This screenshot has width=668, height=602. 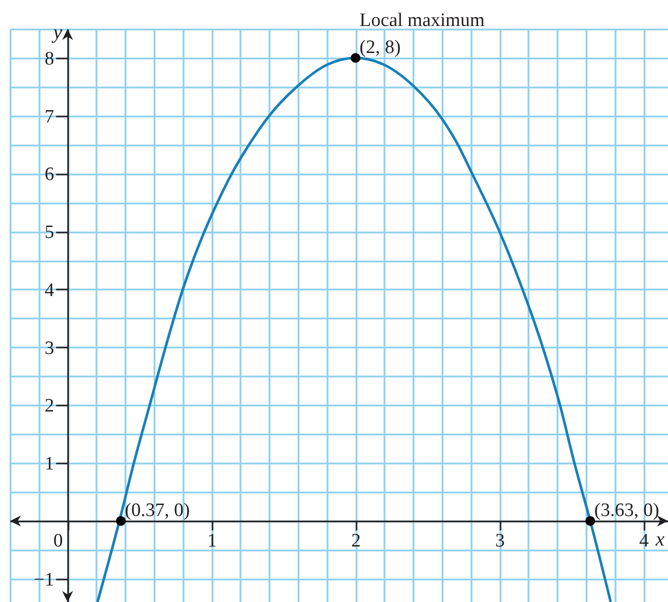 What do you see at coordinates (49, 175) in the screenshot?
I see `y-tick-label: 6` at bounding box center [49, 175].